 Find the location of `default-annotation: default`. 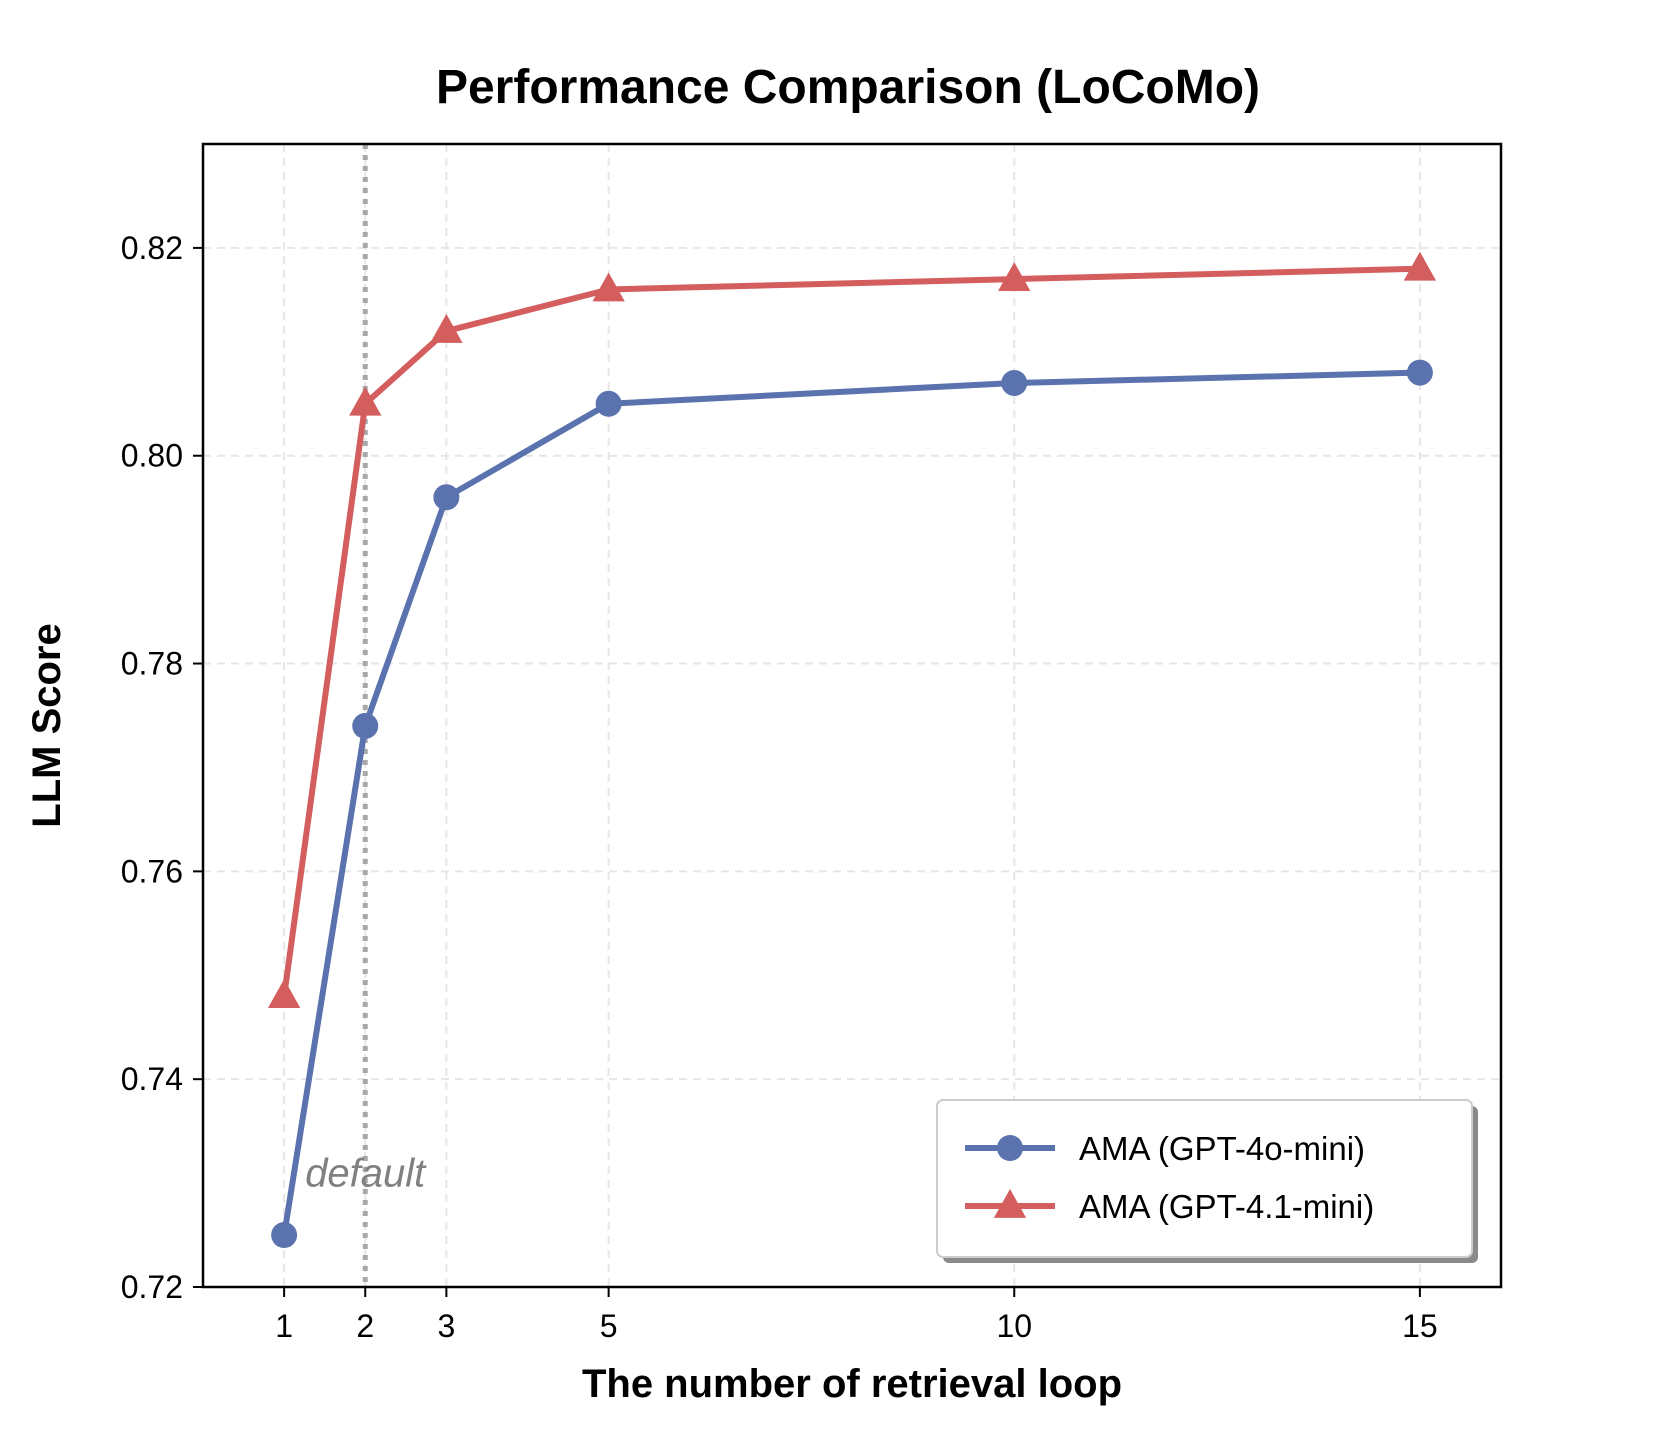

default-annotation: default is located at coordinates (366, 1174).